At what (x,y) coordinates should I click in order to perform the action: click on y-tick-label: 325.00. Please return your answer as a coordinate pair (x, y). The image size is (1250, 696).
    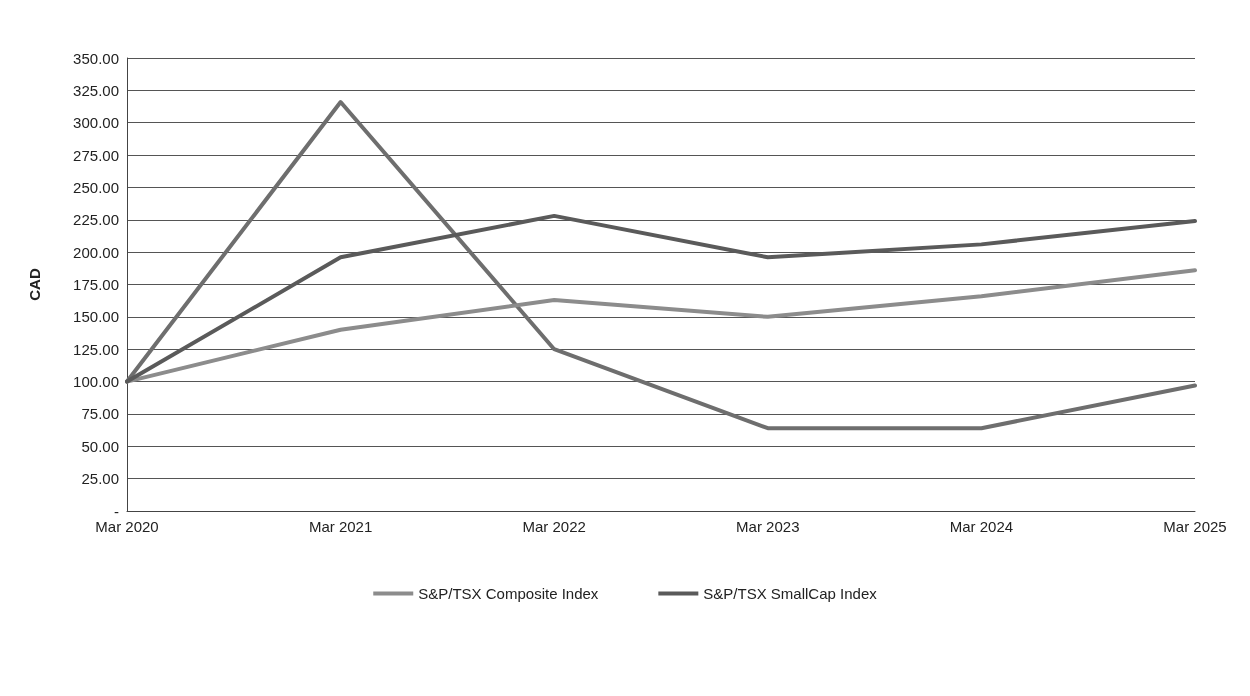
    Looking at the image, I should click on (96, 90).